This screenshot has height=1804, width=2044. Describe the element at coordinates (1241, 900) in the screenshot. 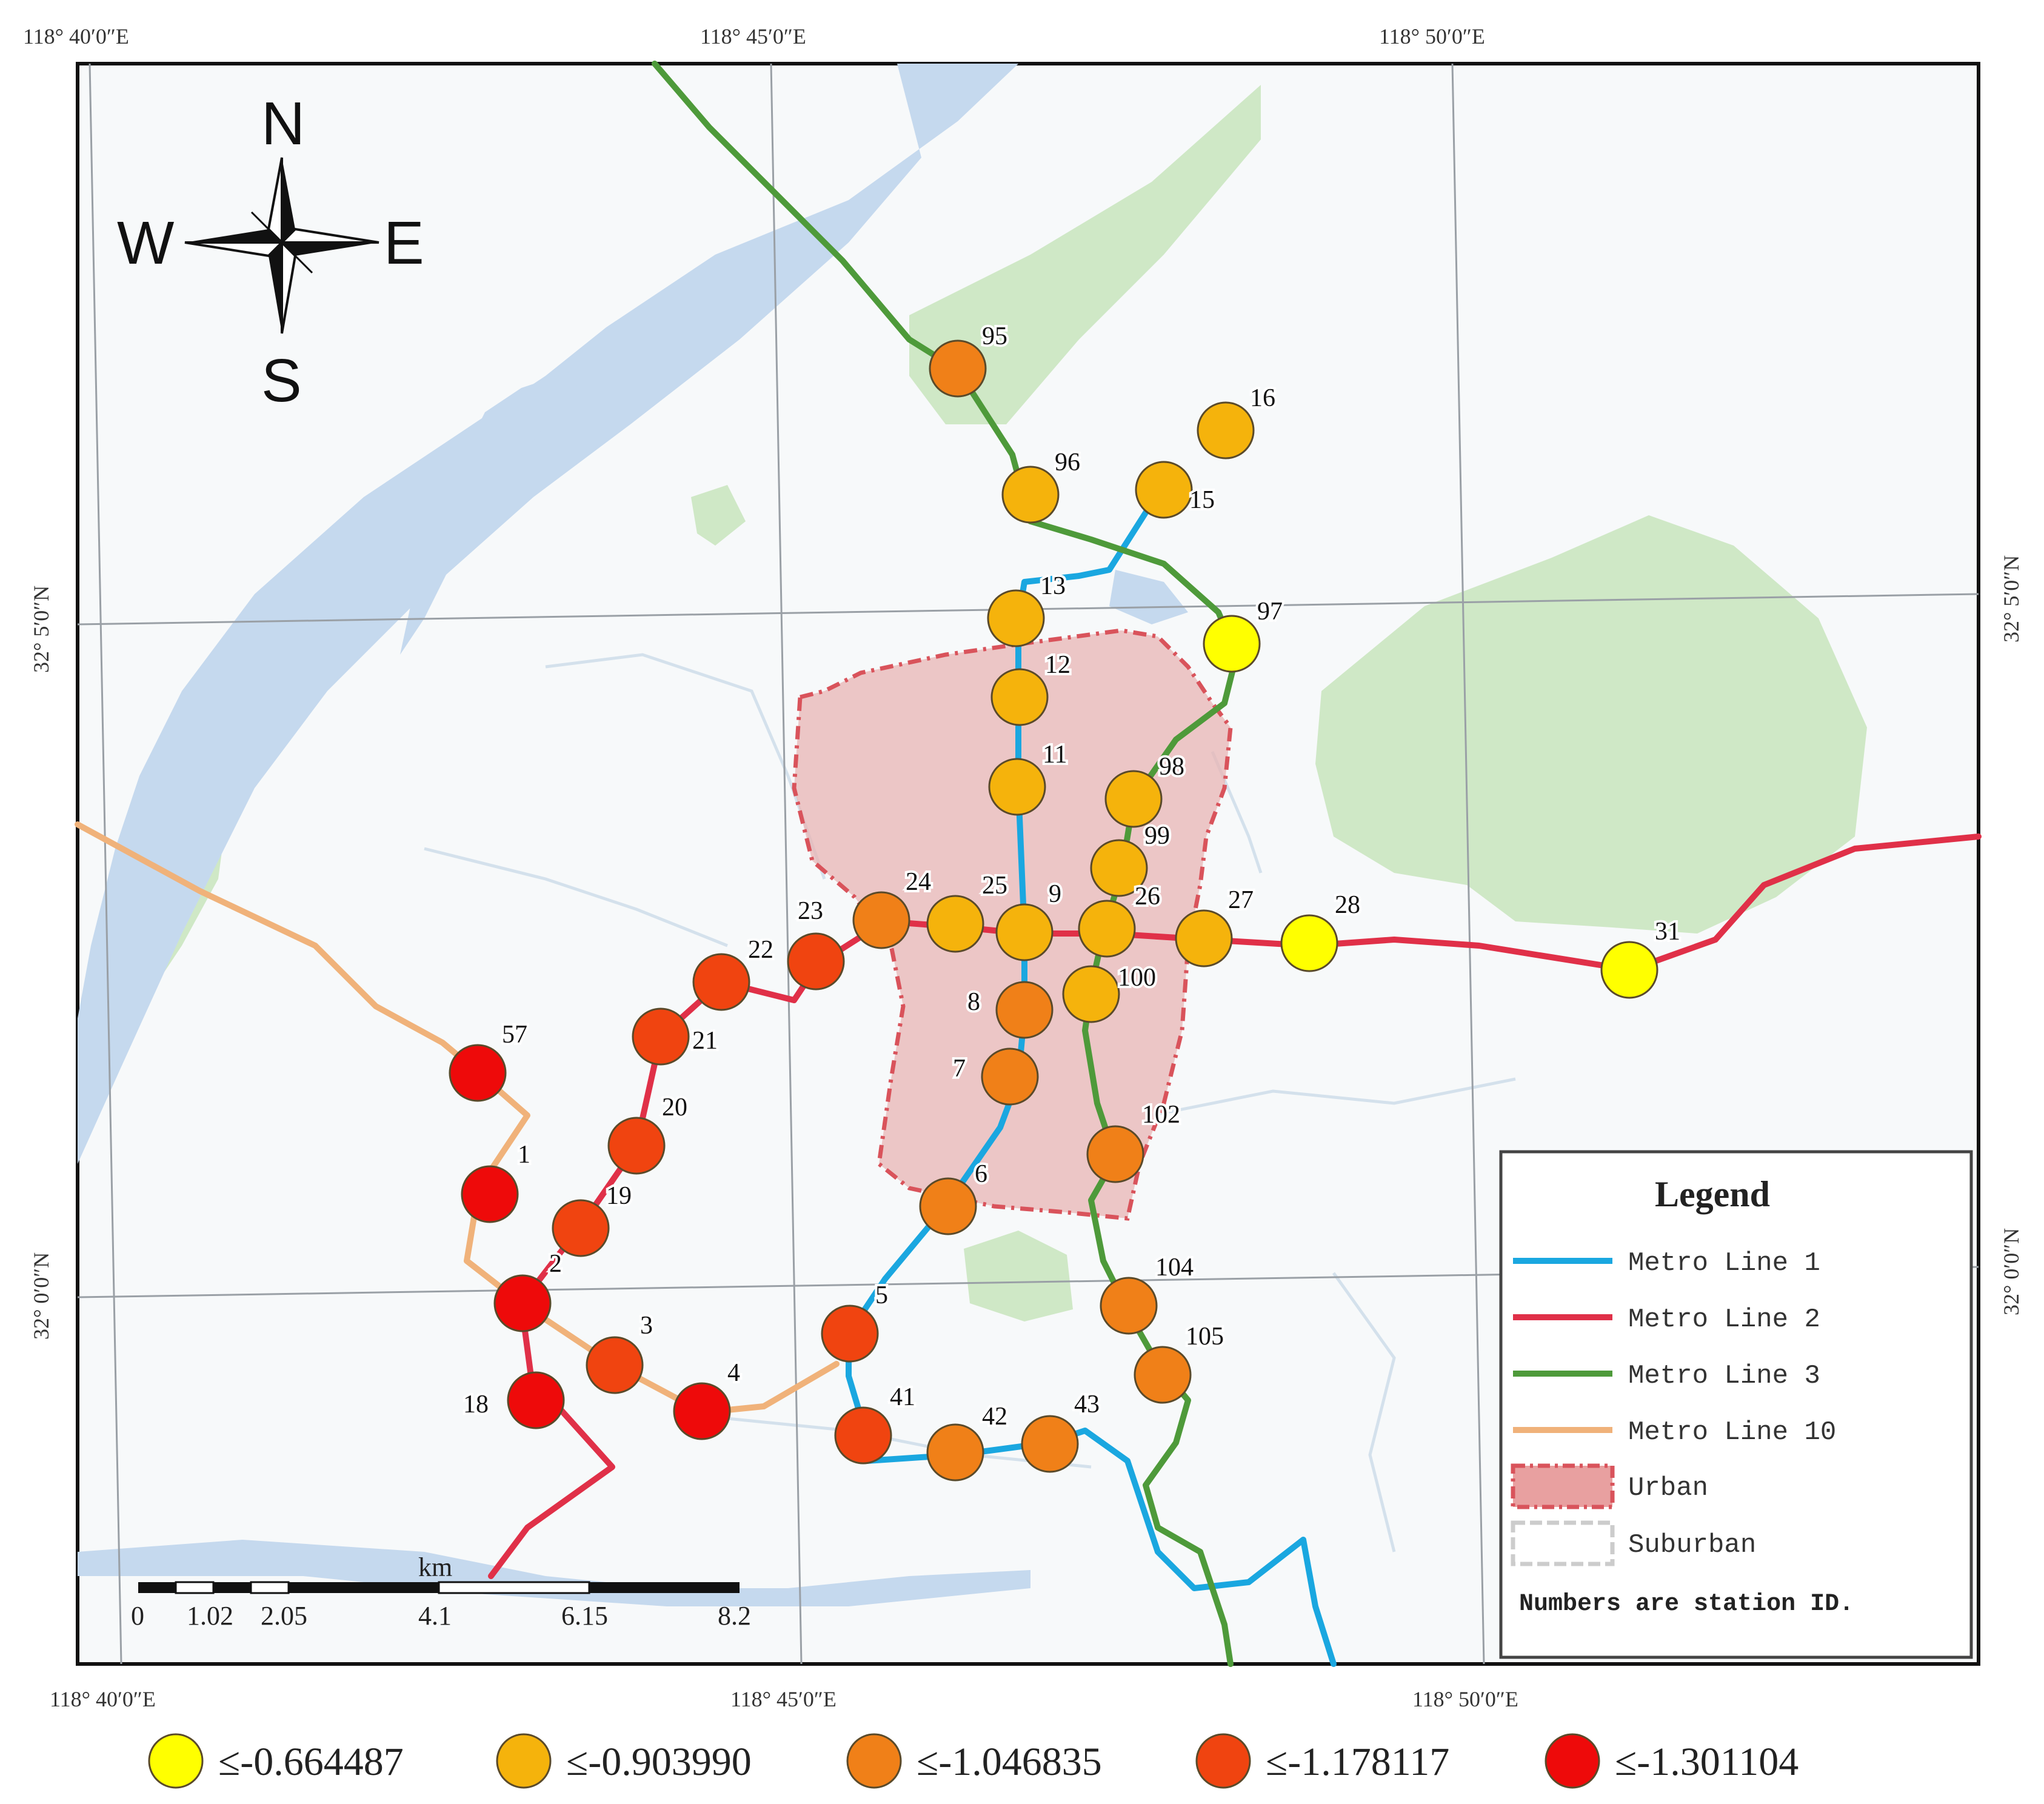

I see `station-id-label: 27` at that location.